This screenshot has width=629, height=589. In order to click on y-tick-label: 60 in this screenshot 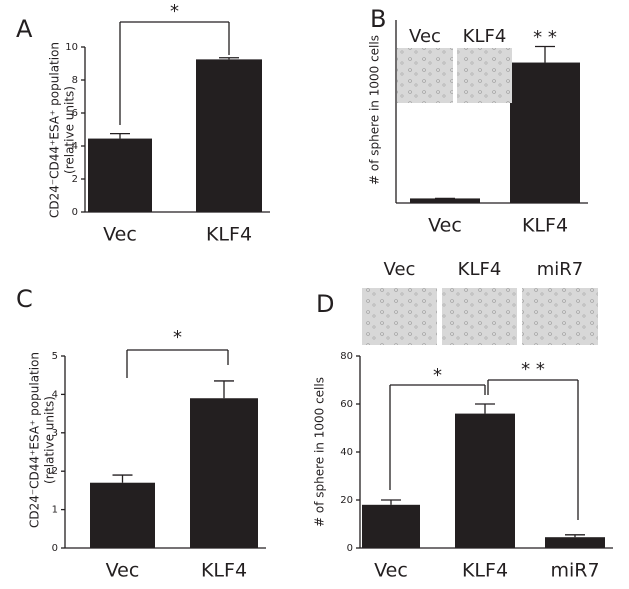, I will do `click(346, 404)`.